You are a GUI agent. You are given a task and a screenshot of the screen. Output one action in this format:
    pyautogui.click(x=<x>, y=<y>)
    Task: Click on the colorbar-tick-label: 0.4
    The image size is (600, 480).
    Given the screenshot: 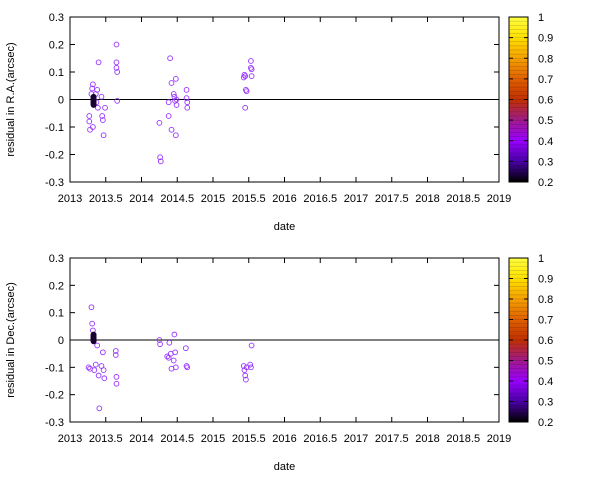 What is the action you would take?
    pyautogui.click(x=545, y=142)
    